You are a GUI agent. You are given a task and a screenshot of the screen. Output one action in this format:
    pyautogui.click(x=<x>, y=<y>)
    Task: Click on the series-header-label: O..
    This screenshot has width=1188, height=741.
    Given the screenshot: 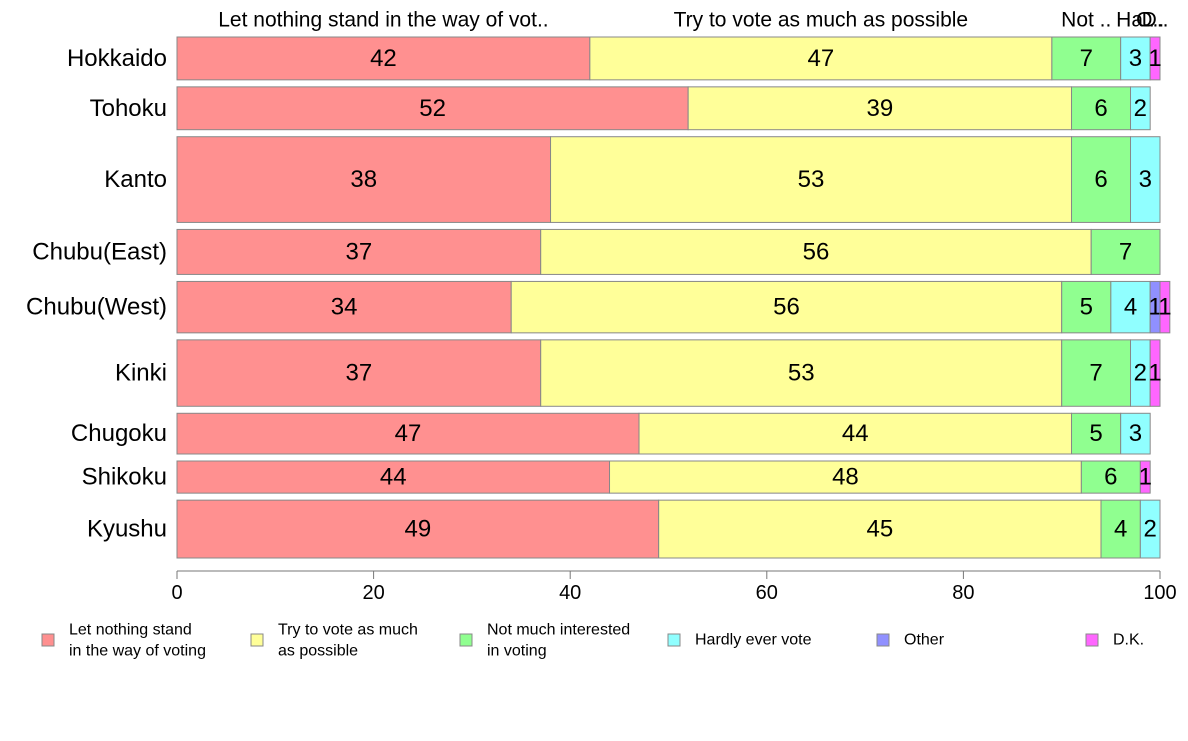 What is the action you would take?
    pyautogui.click(x=1150, y=20)
    